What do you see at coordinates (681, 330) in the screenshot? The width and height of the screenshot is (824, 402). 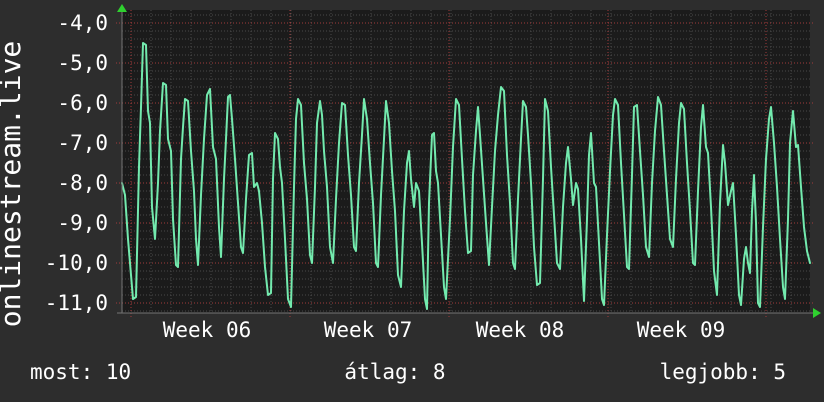 I see `x-tick-label: Week 09` at bounding box center [681, 330].